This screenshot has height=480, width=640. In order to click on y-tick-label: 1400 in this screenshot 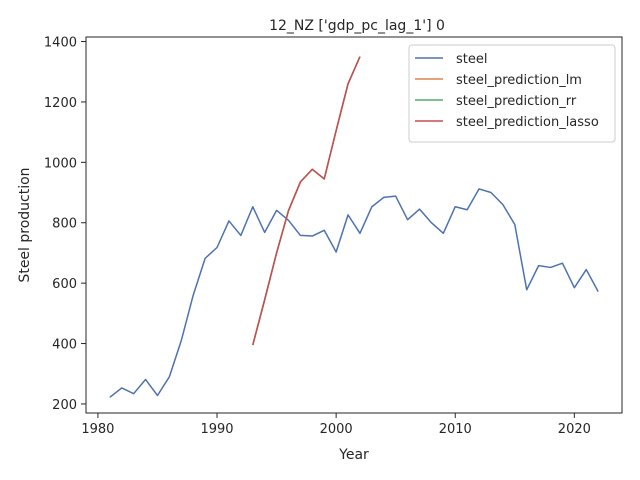, I will do `click(60, 43)`.